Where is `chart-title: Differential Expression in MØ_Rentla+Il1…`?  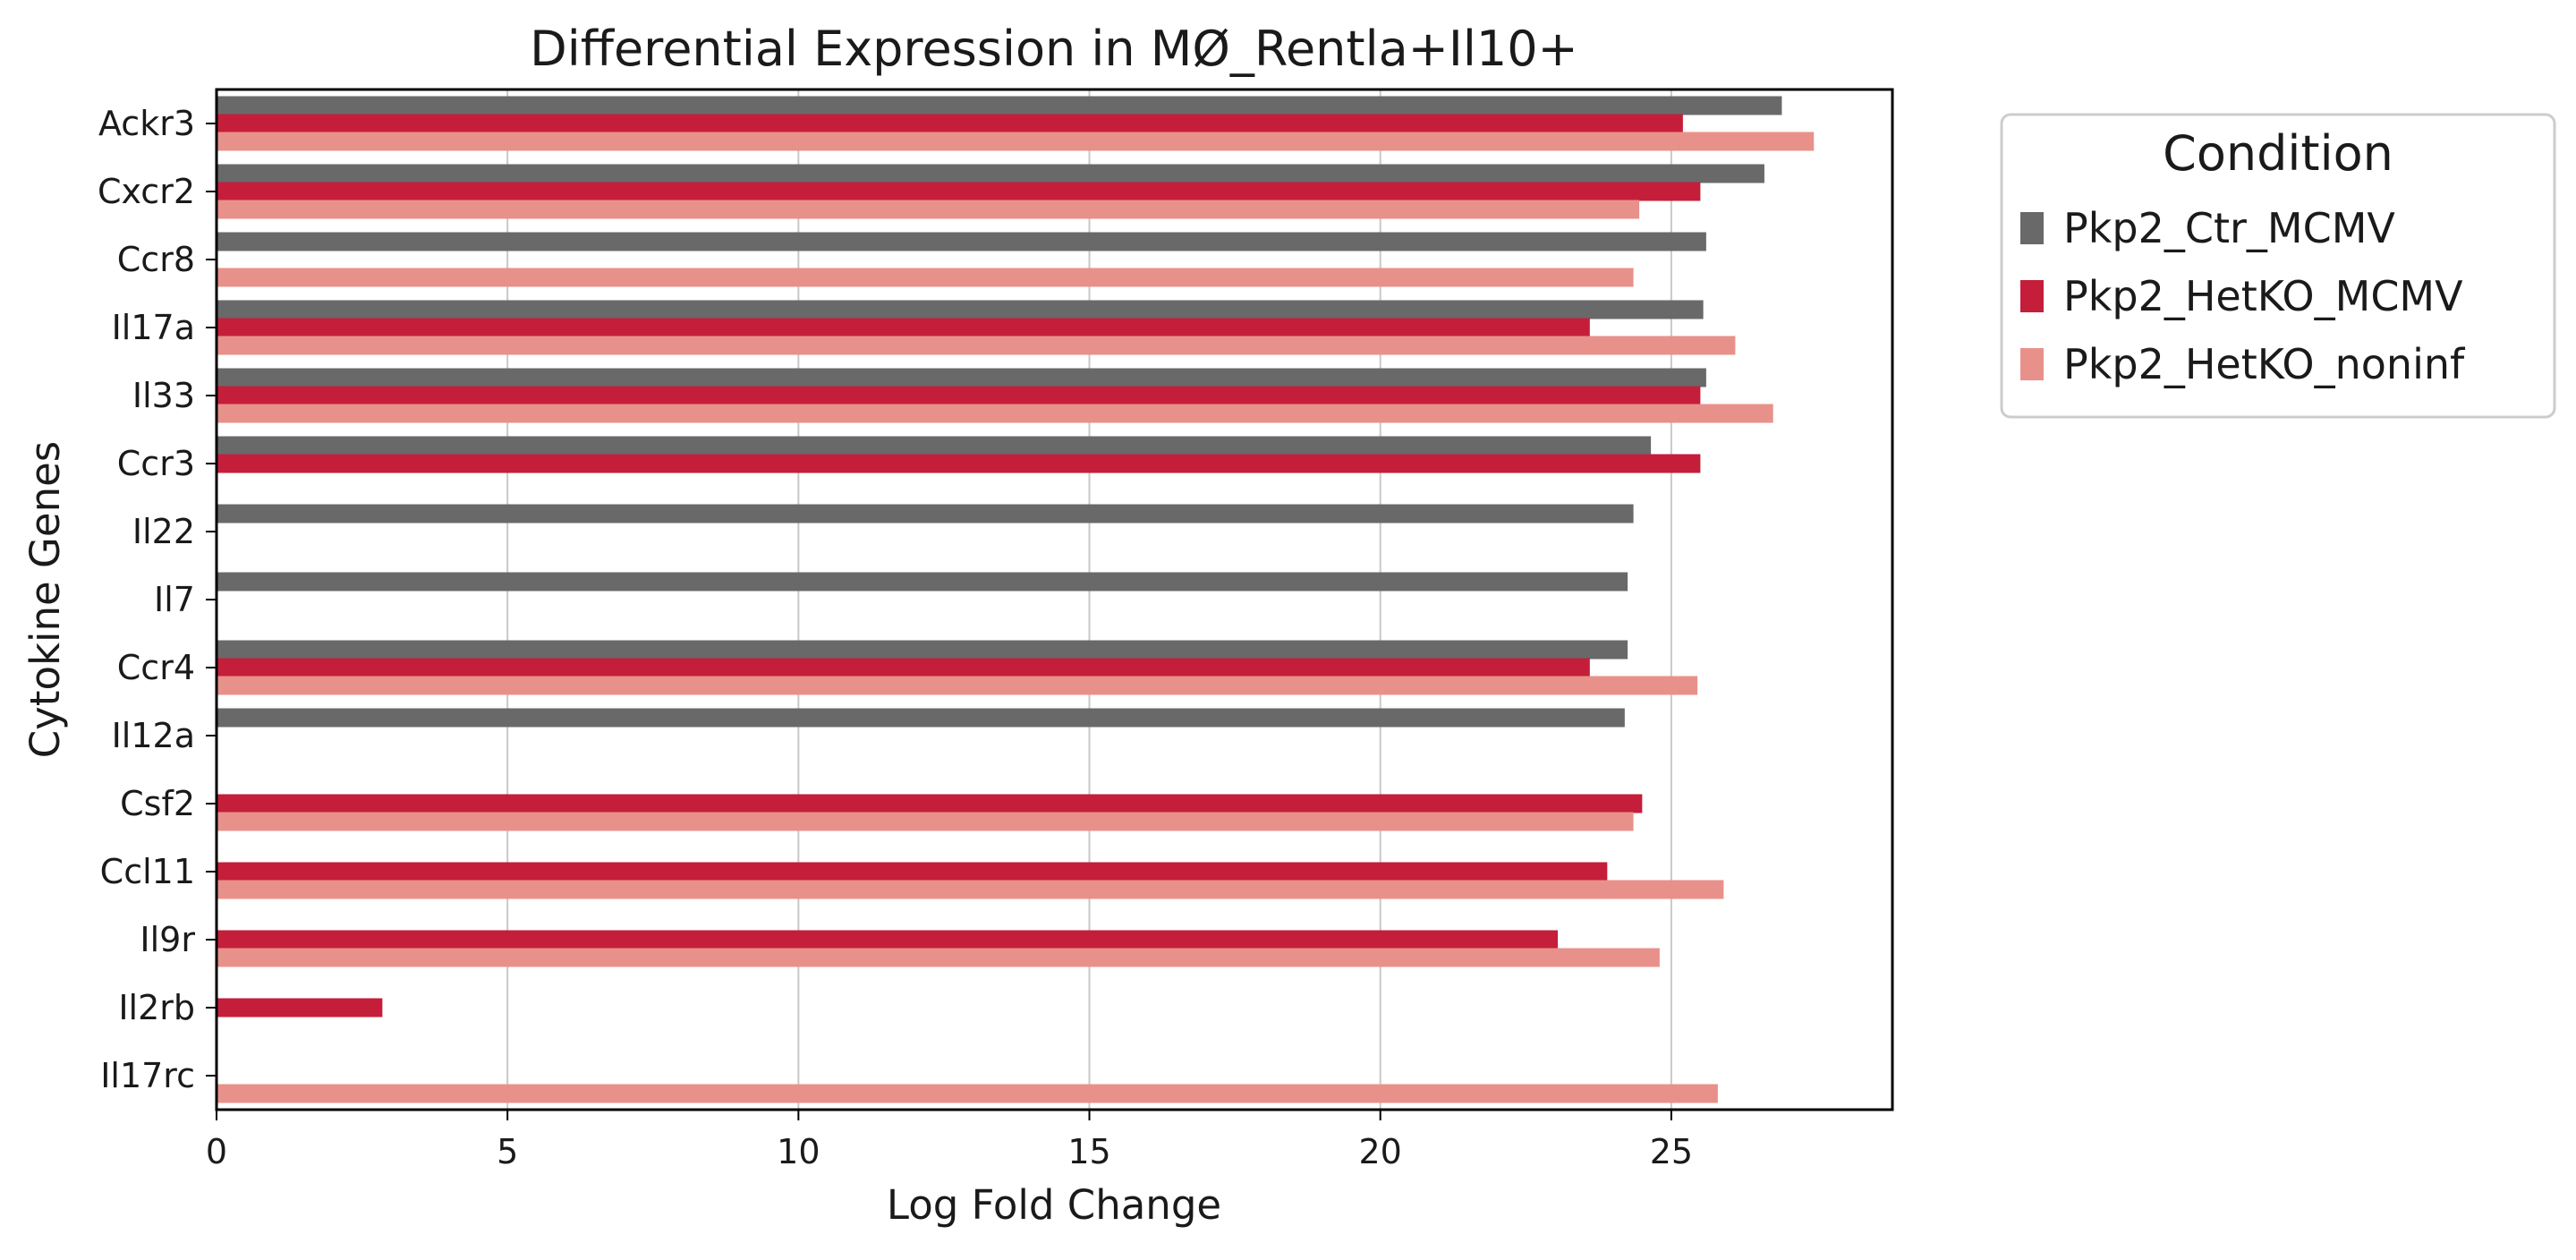 chart-title: Differential Expression in MØ_Rentla+Il1… is located at coordinates (1054, 49).